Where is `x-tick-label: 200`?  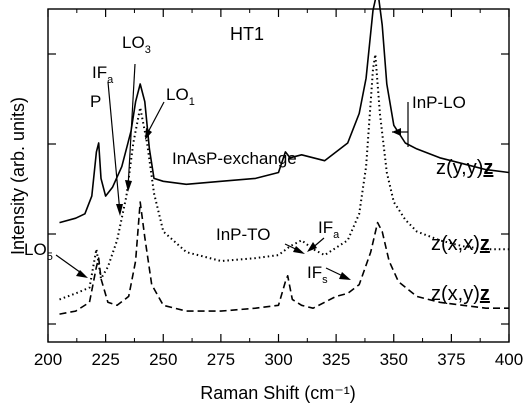
x-tick-label: 200 is located at coordinates (48, 359).